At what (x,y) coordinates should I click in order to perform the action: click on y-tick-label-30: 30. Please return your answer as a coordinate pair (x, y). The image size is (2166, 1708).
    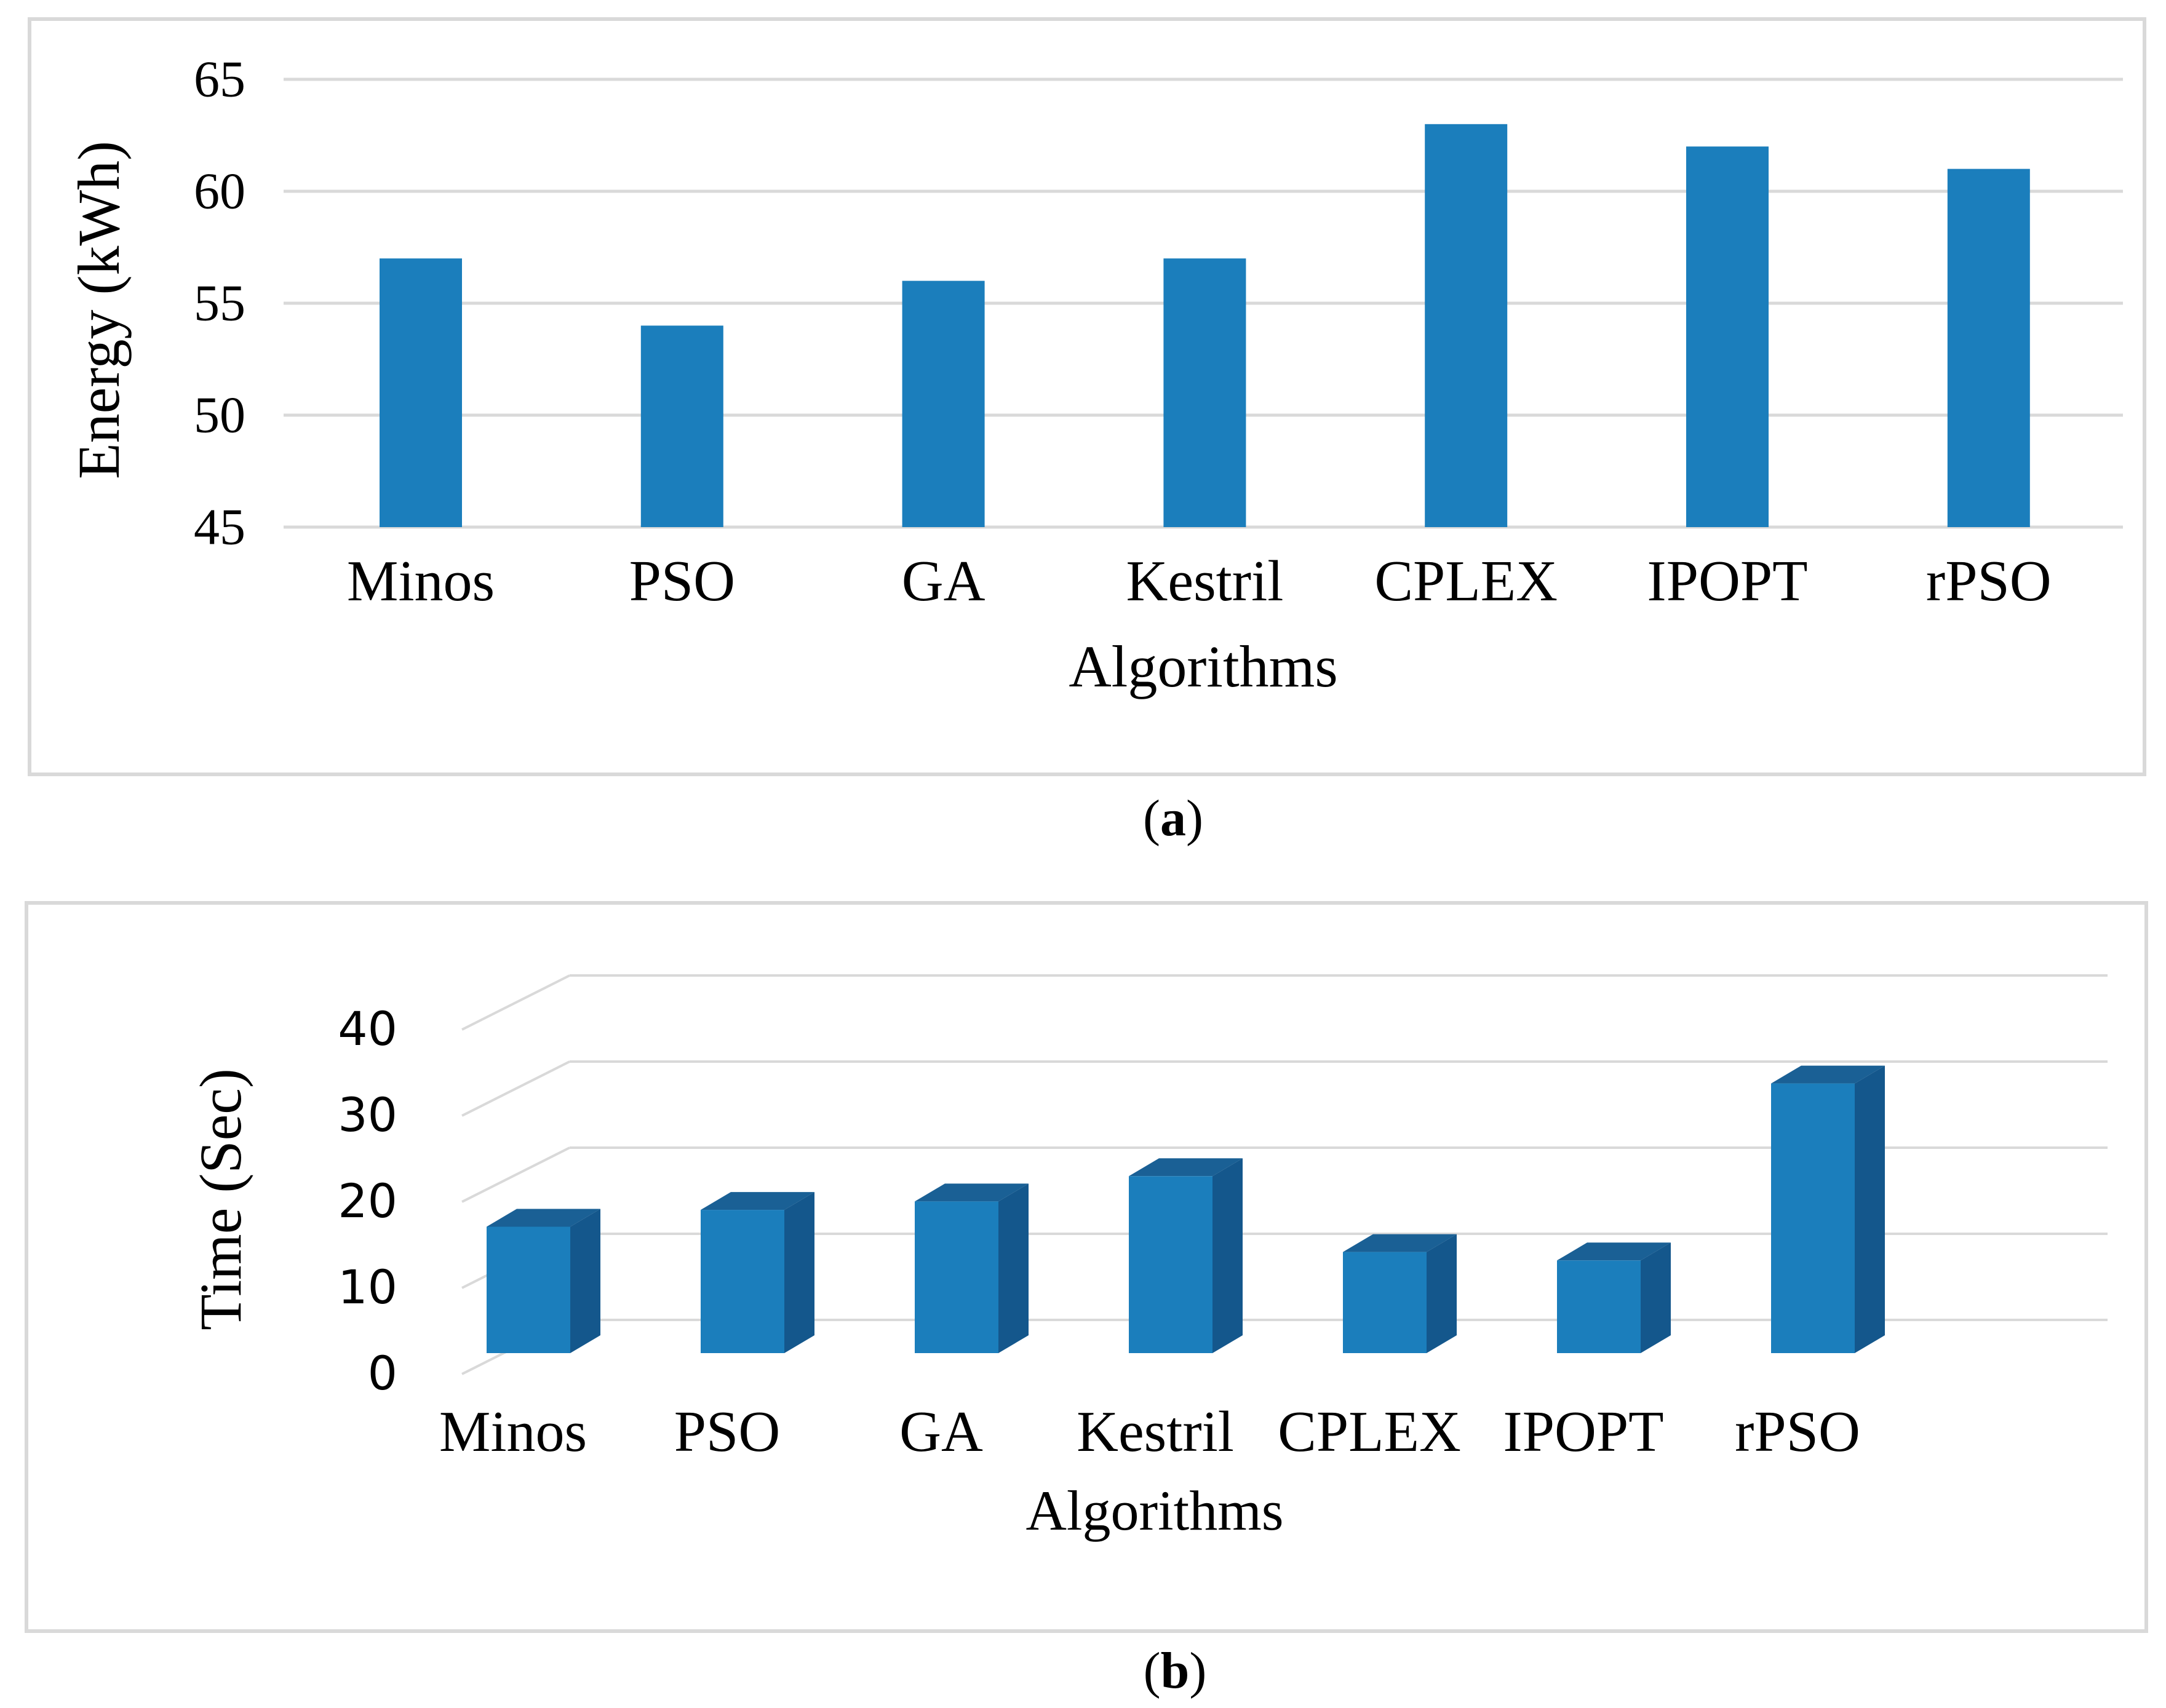
    Looking at the image, I should click on (367, 1114).